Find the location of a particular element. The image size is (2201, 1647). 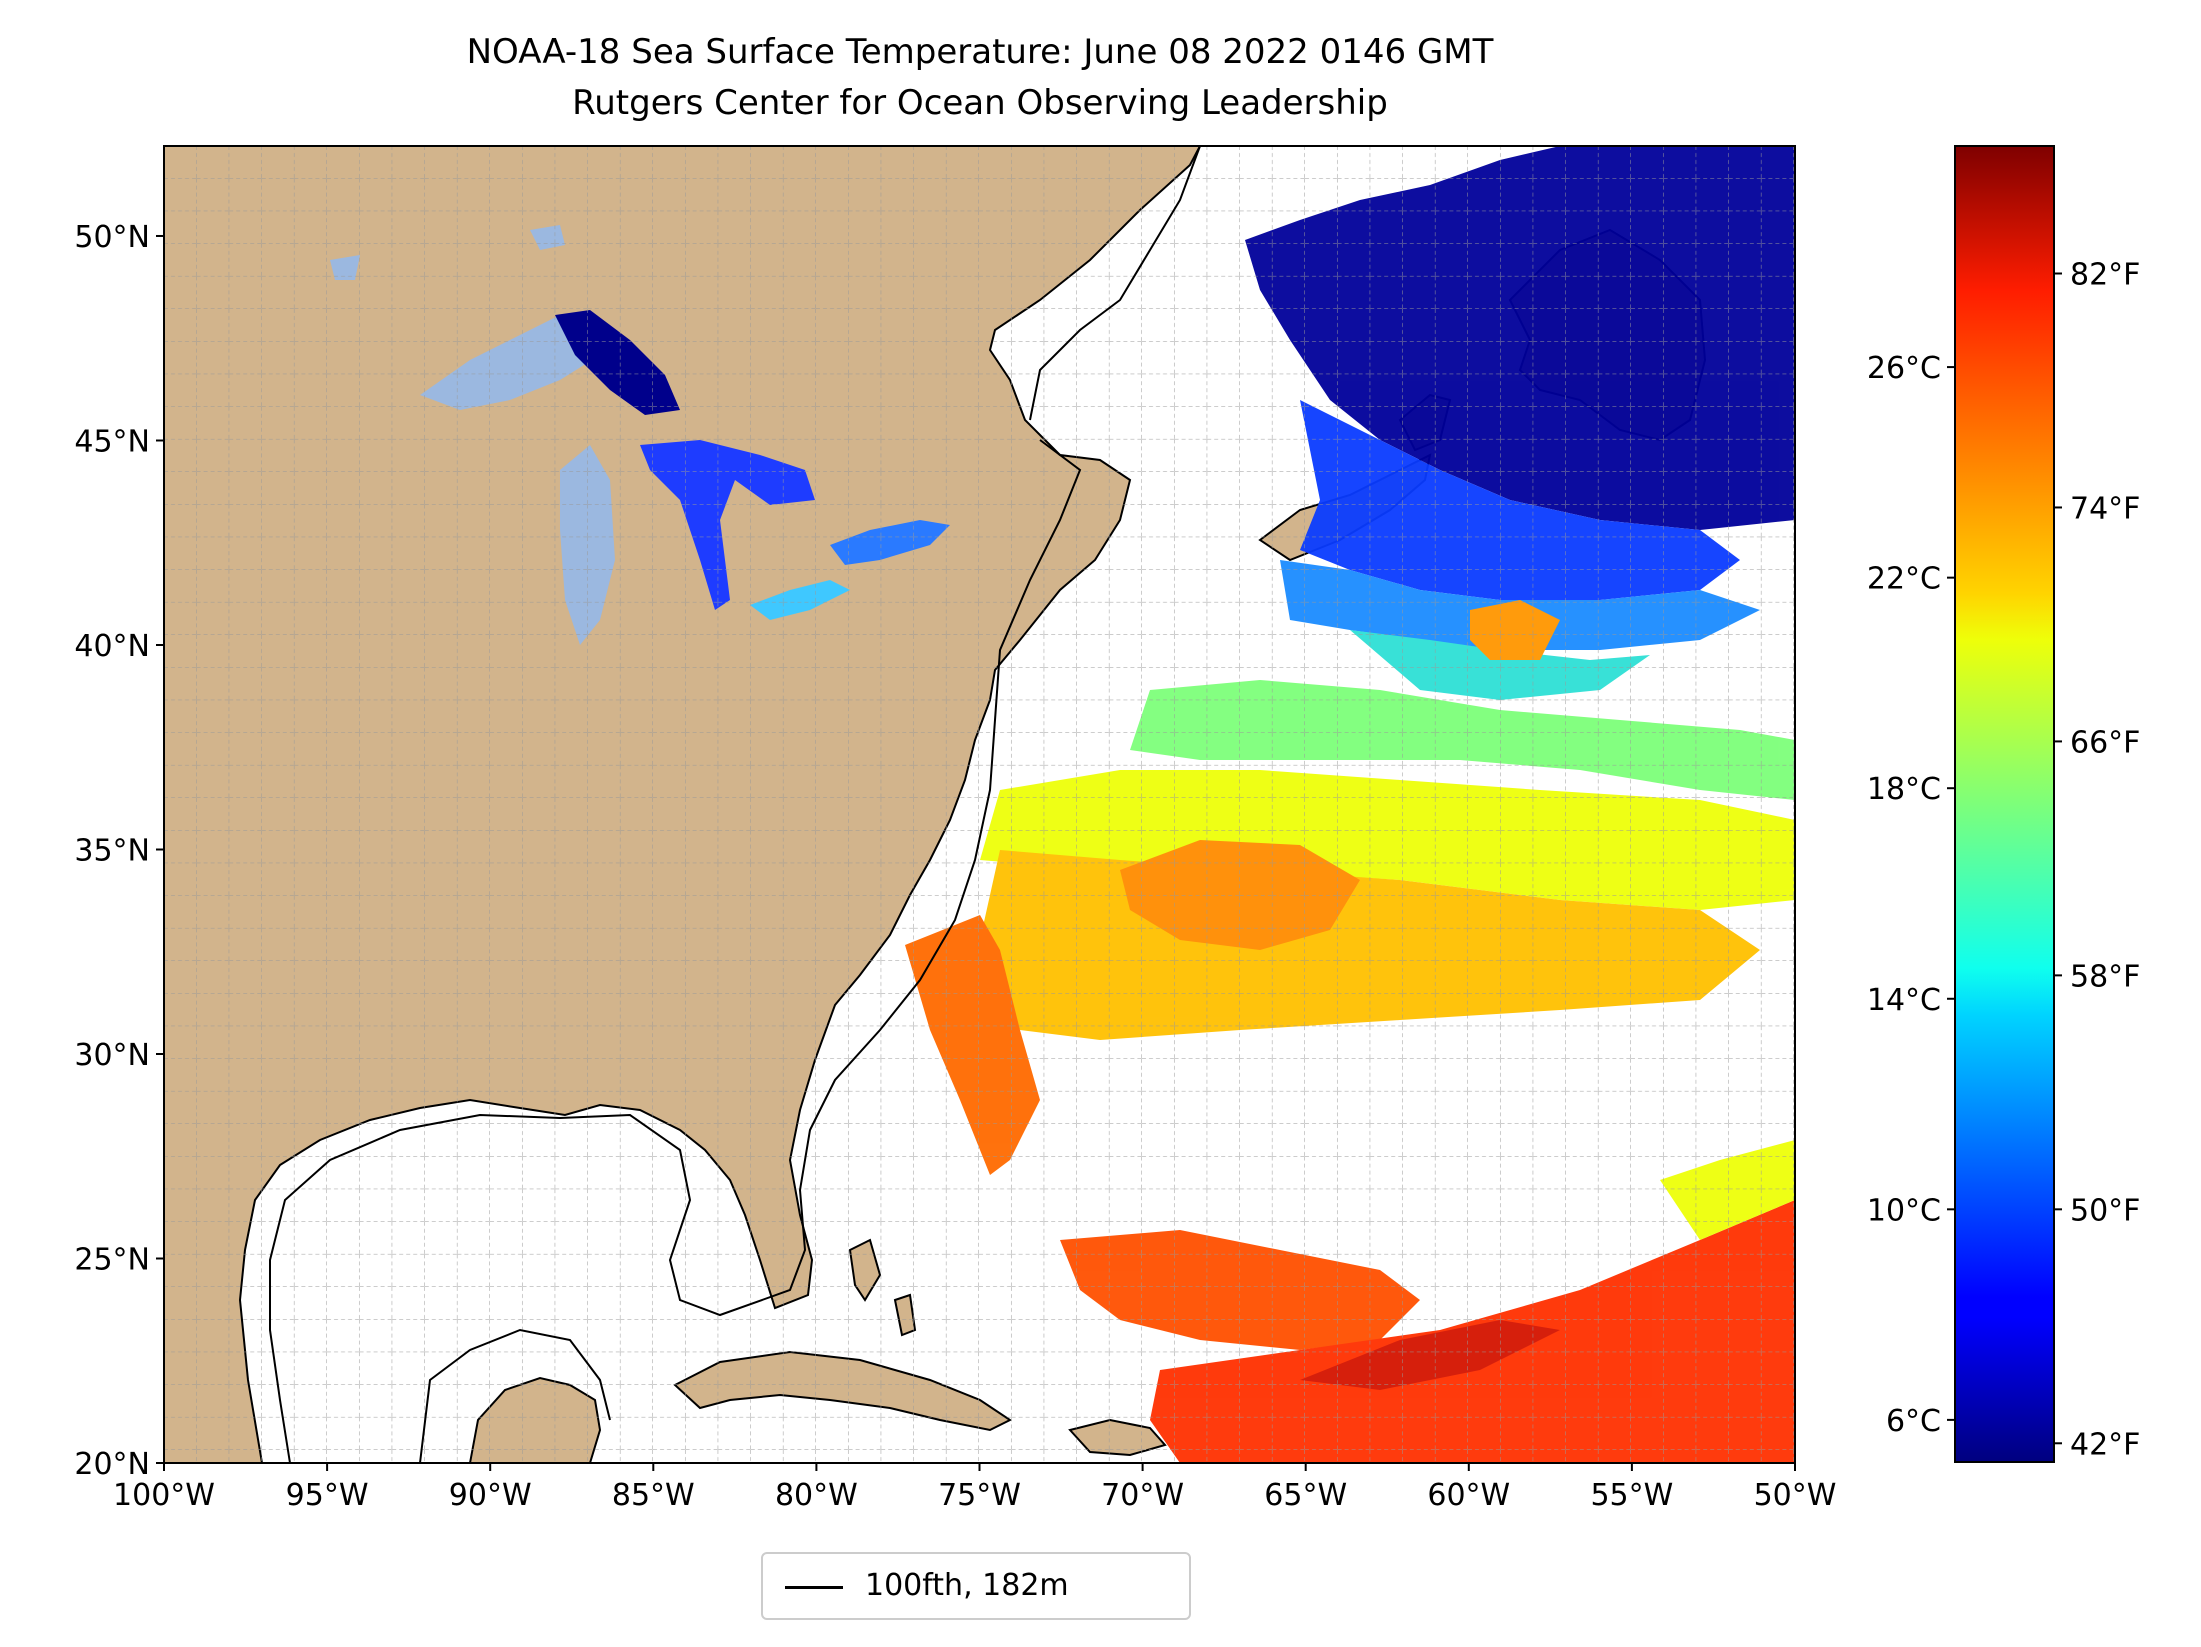

lon-tick-label: 75°W is located at coordinates (979, 1495).